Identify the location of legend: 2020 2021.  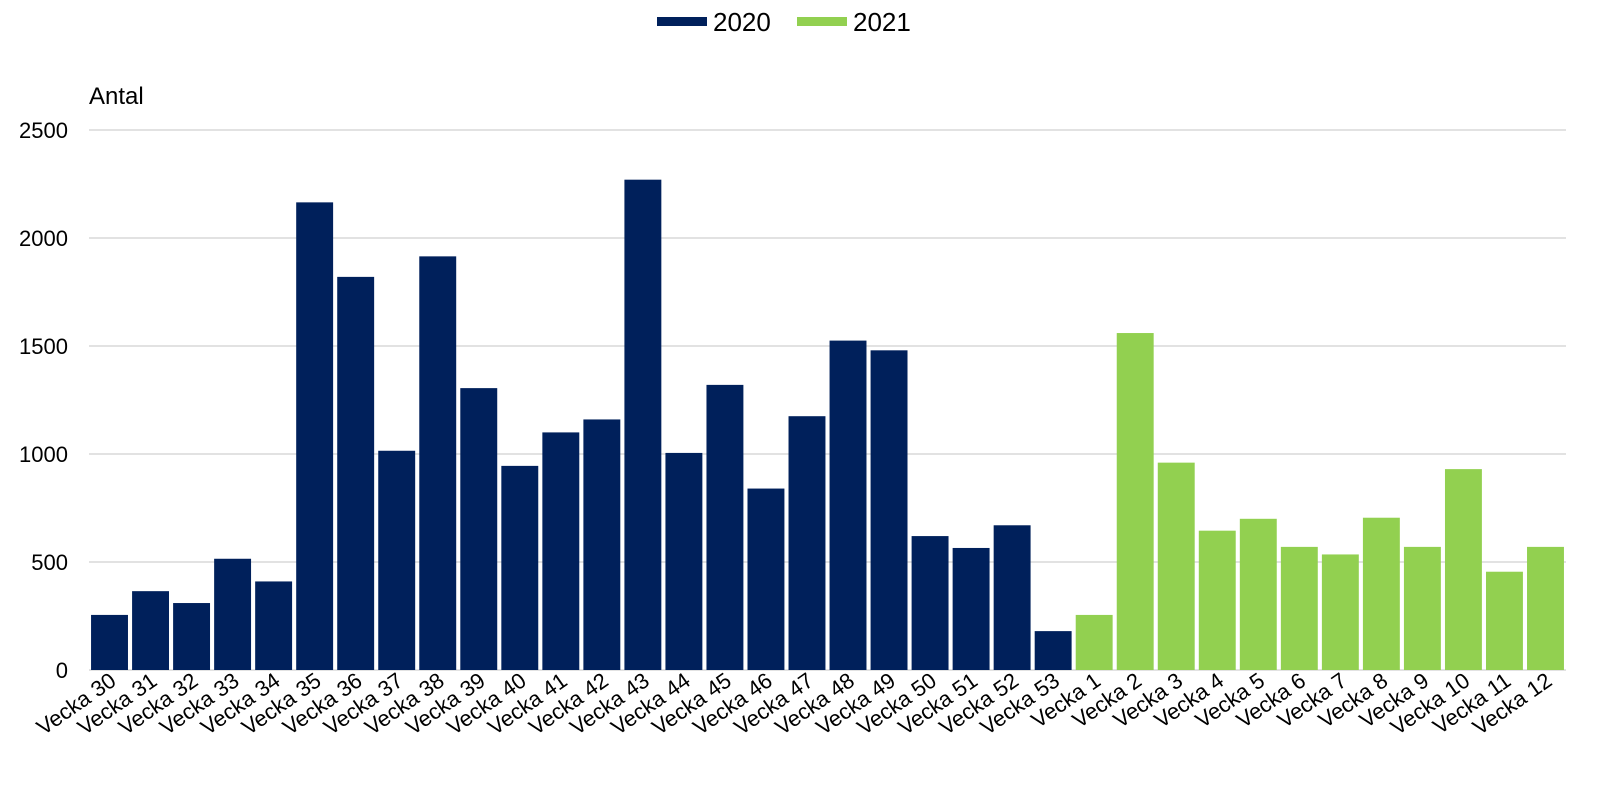
(784, 22).